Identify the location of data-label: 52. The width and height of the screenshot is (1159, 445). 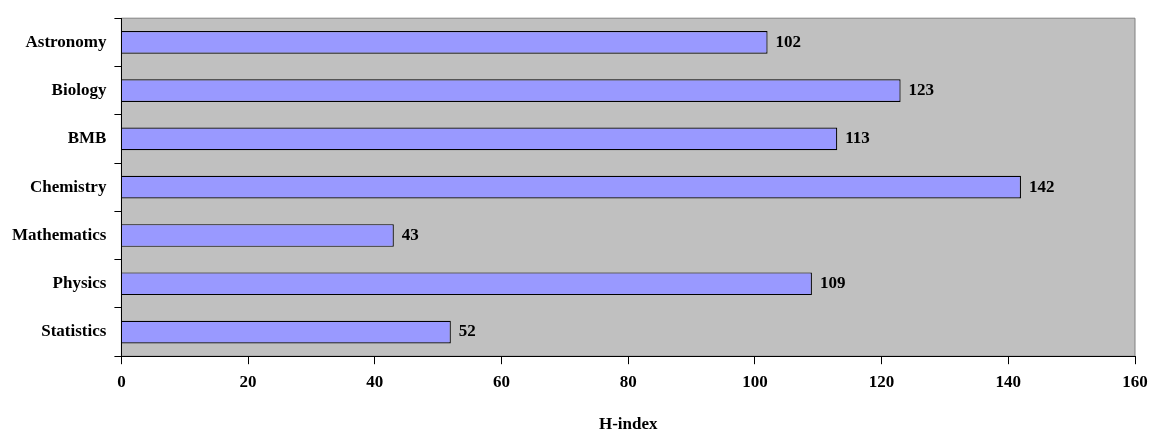
(467, 331).